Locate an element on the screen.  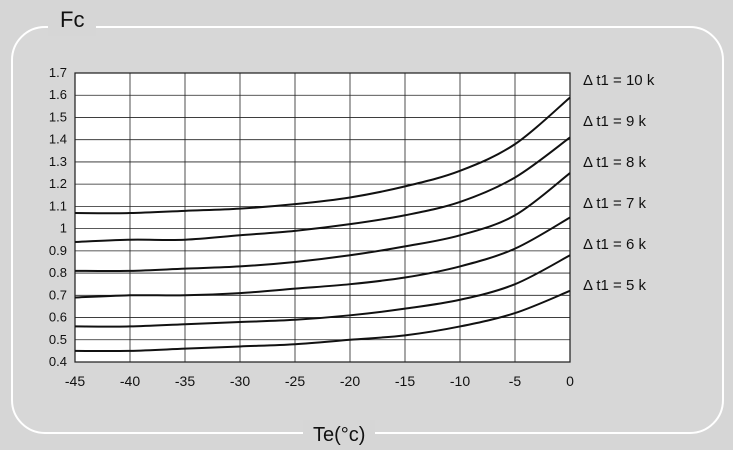
y-tick-label: 1.7 is located at coordinates (58, 72).